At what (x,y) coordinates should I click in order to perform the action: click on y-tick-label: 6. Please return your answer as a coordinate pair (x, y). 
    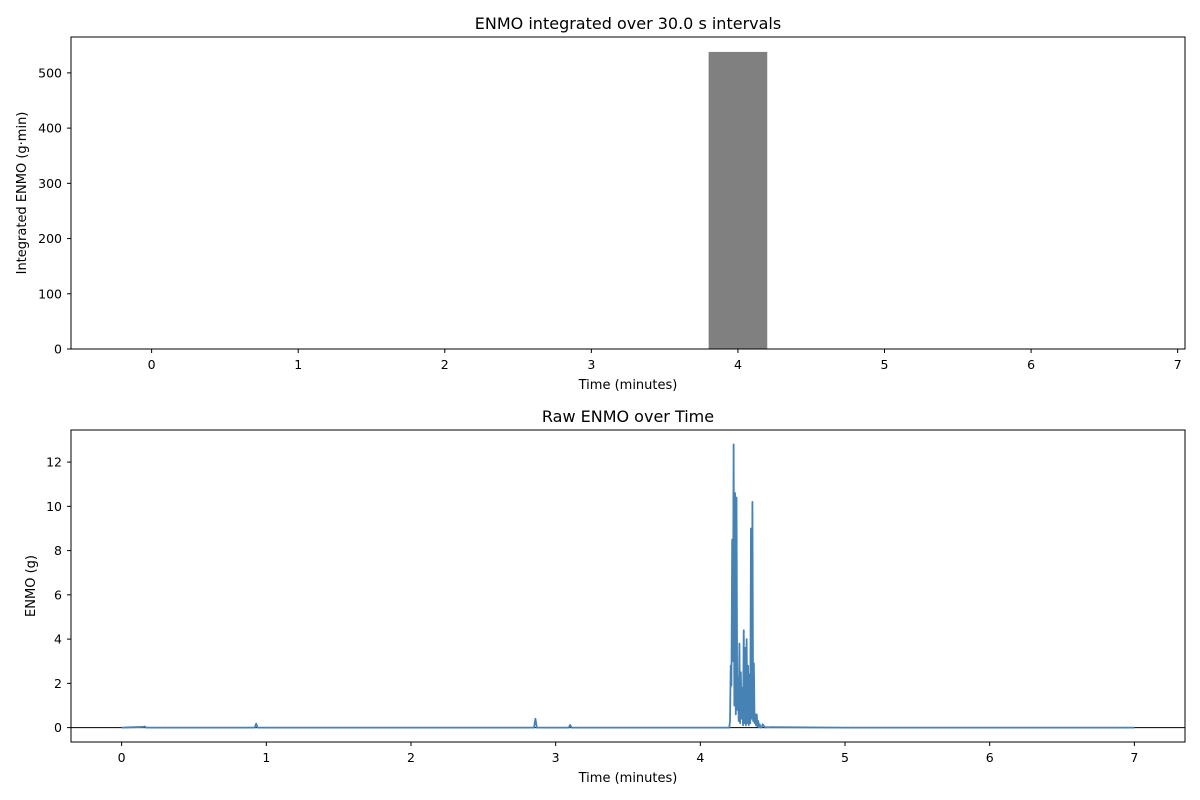
    Looking at the image, I should click on (58, 594).